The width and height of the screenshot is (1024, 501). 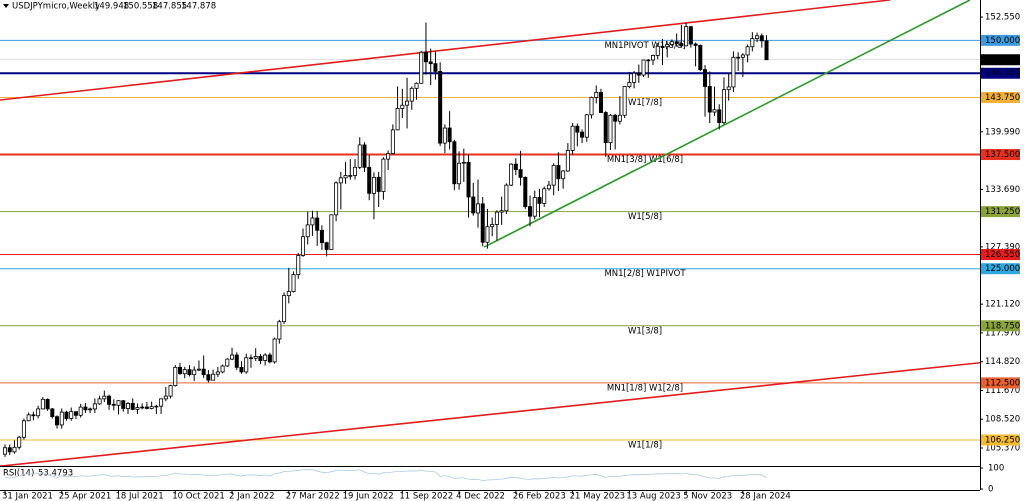 What do you see at coordinates (1002, 305) in the screenshot?
I see `y-tick-label: 121.120` at bounding box center [1002, 305].